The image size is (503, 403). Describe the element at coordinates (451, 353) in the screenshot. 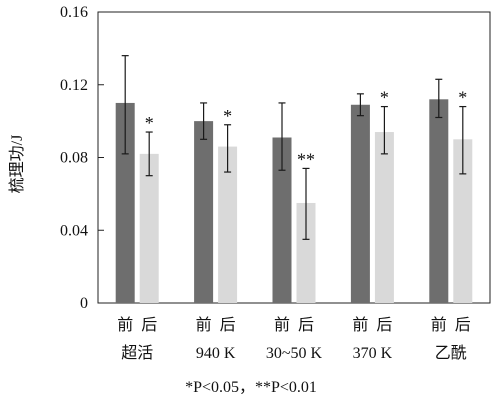

I see `category-label: 乙酰` at that location.